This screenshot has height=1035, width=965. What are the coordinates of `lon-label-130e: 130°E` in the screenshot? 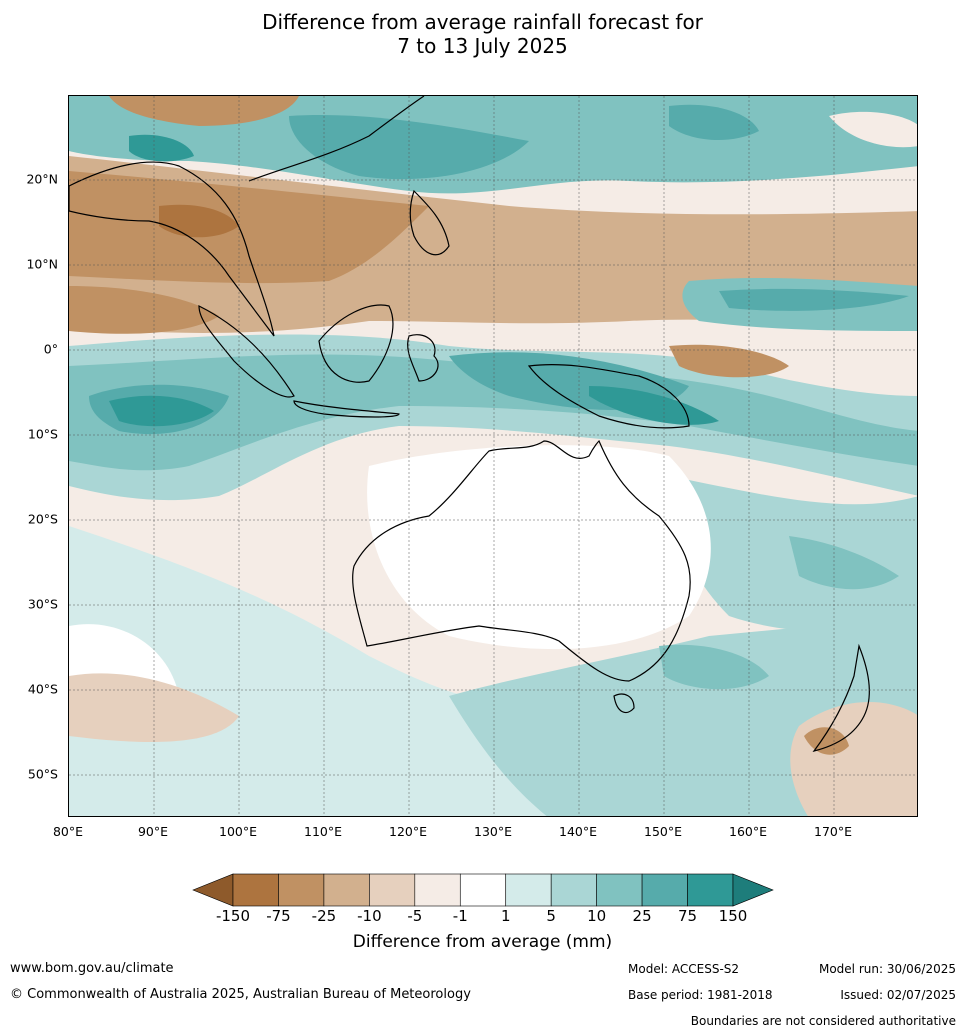 It's located at (493, 831).